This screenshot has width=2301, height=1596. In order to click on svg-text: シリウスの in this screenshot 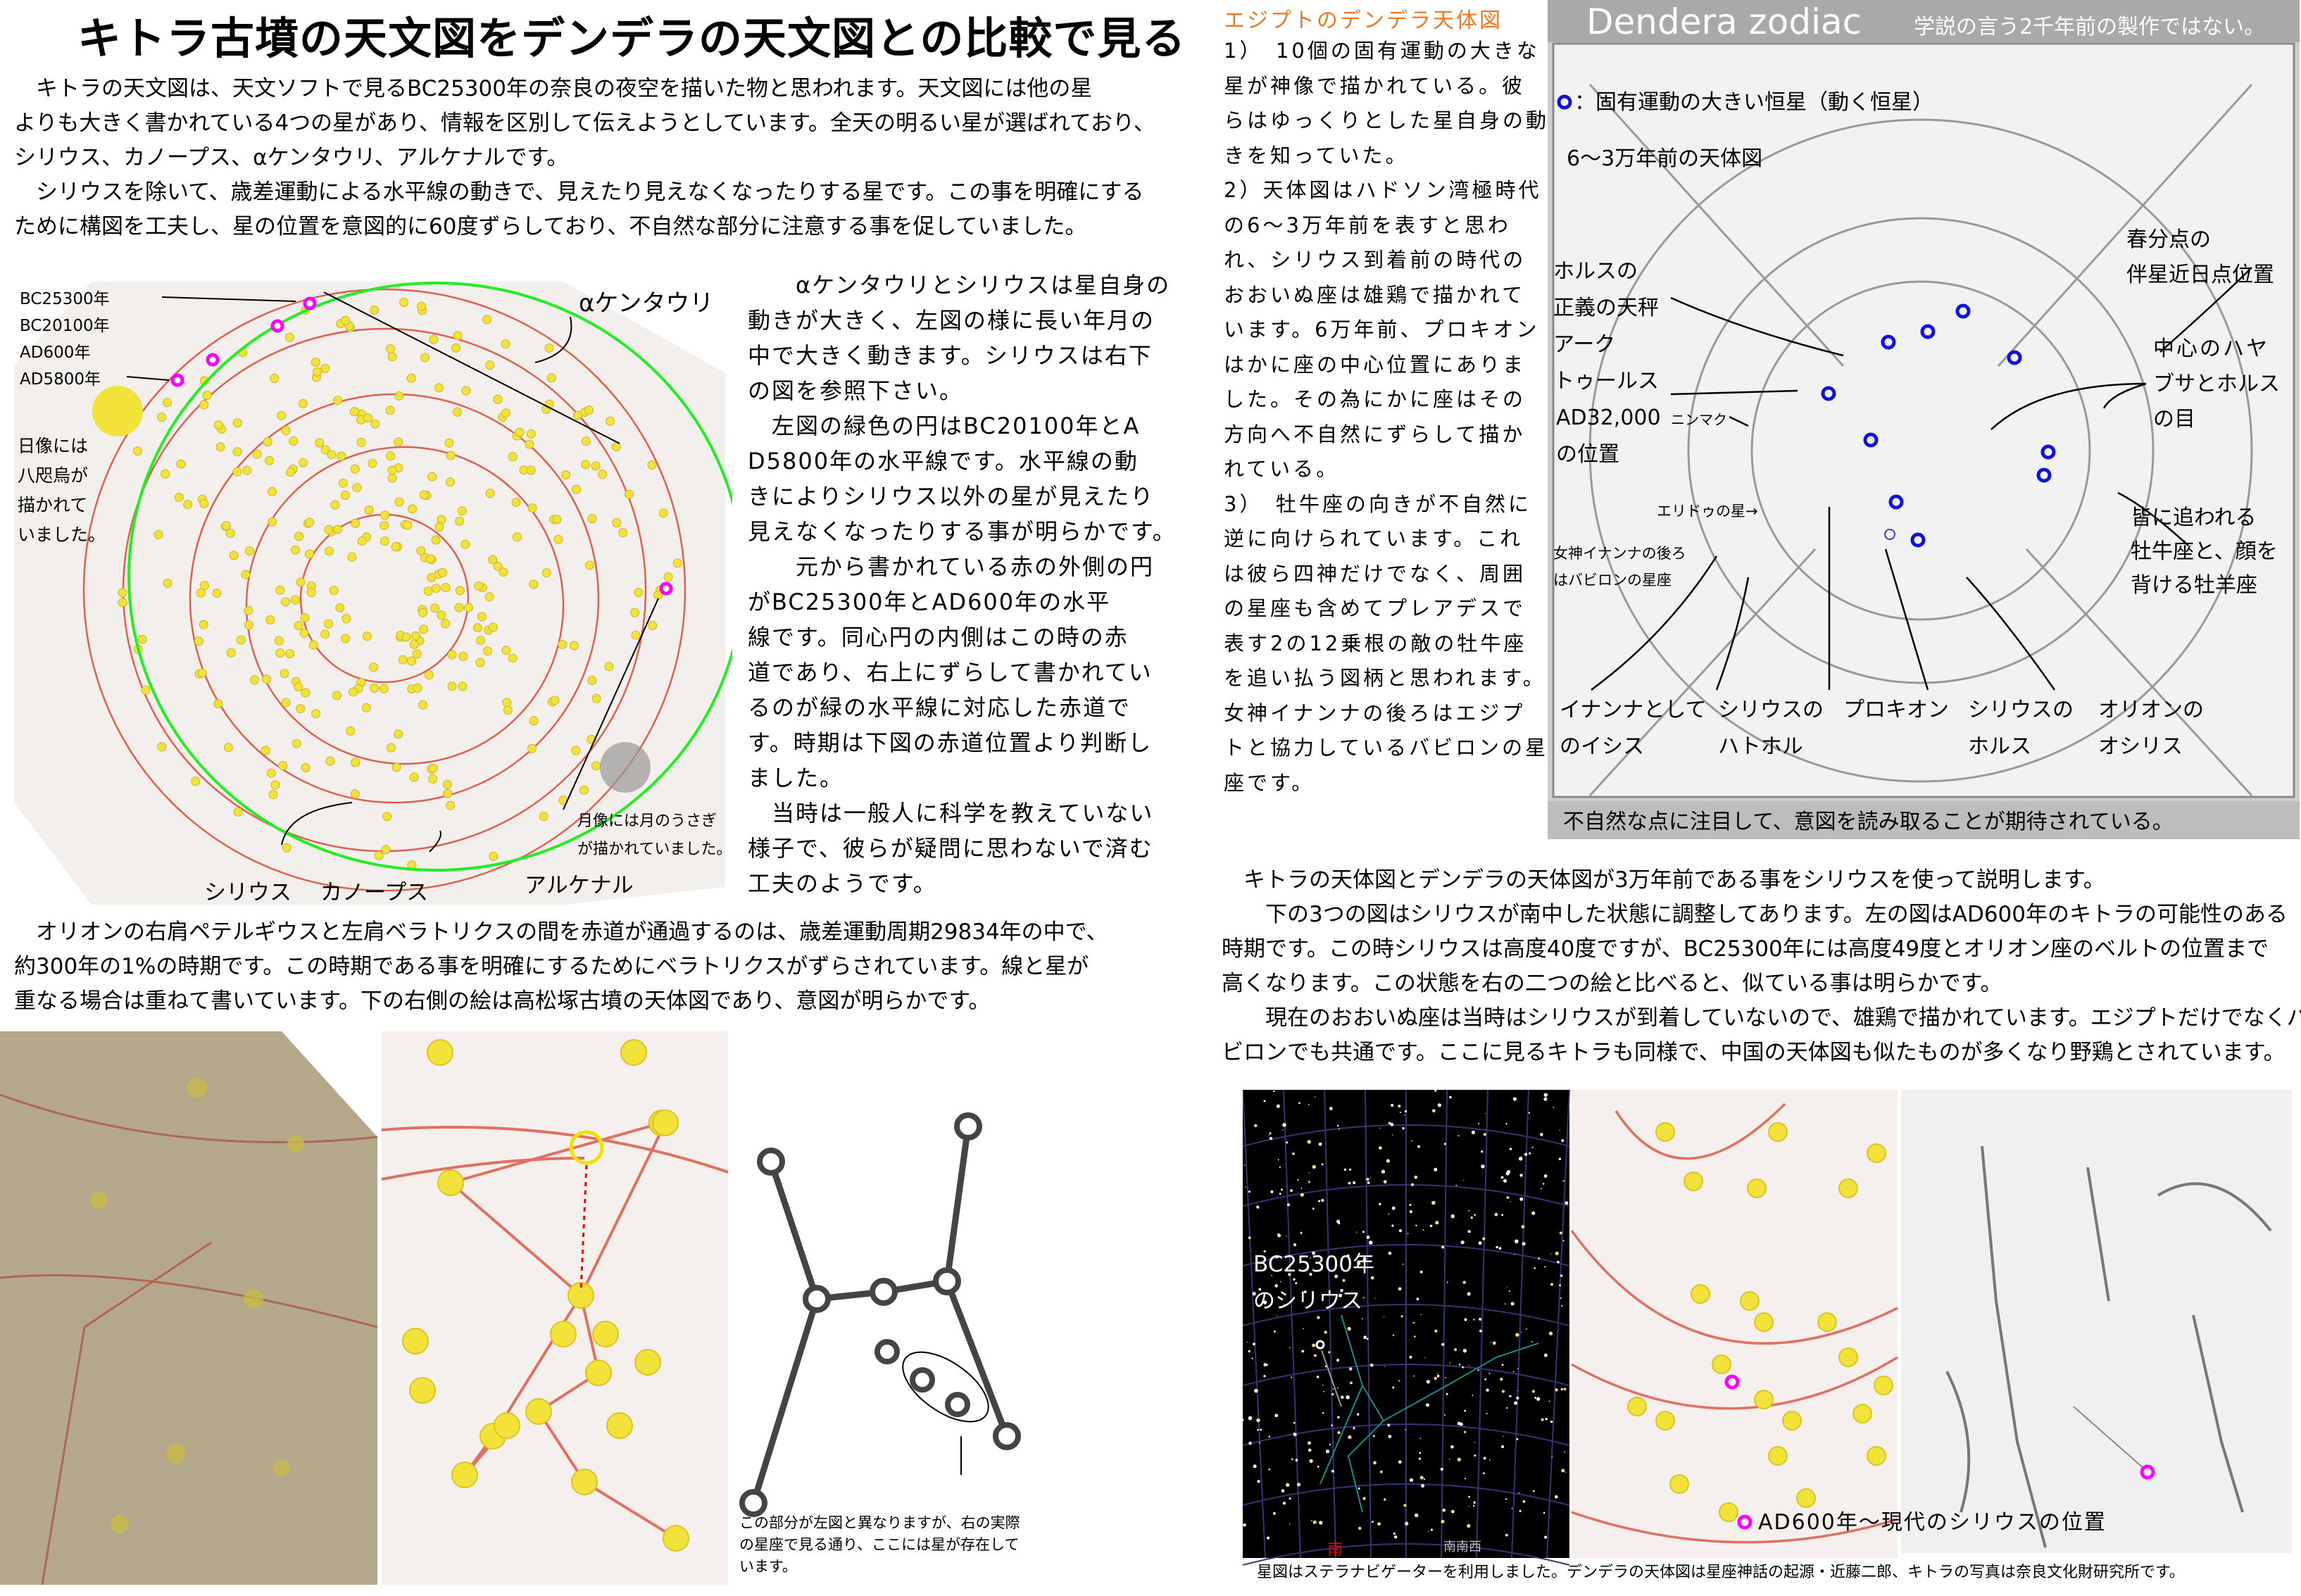, I will do `click(2021, 710)`.